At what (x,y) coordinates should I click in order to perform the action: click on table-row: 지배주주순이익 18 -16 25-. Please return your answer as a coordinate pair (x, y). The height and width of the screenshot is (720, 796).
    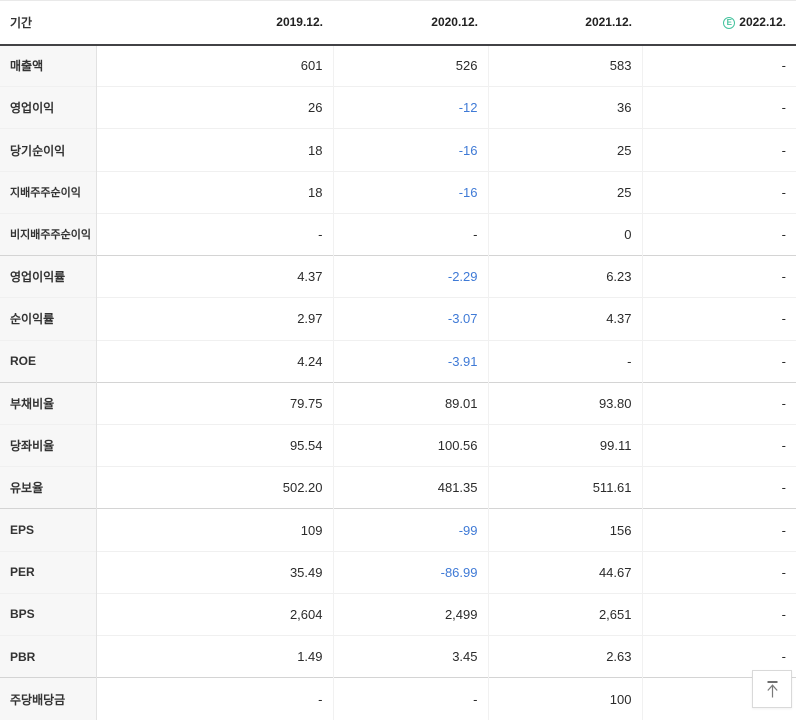
    Looking at the image, I should click on (398, 192).